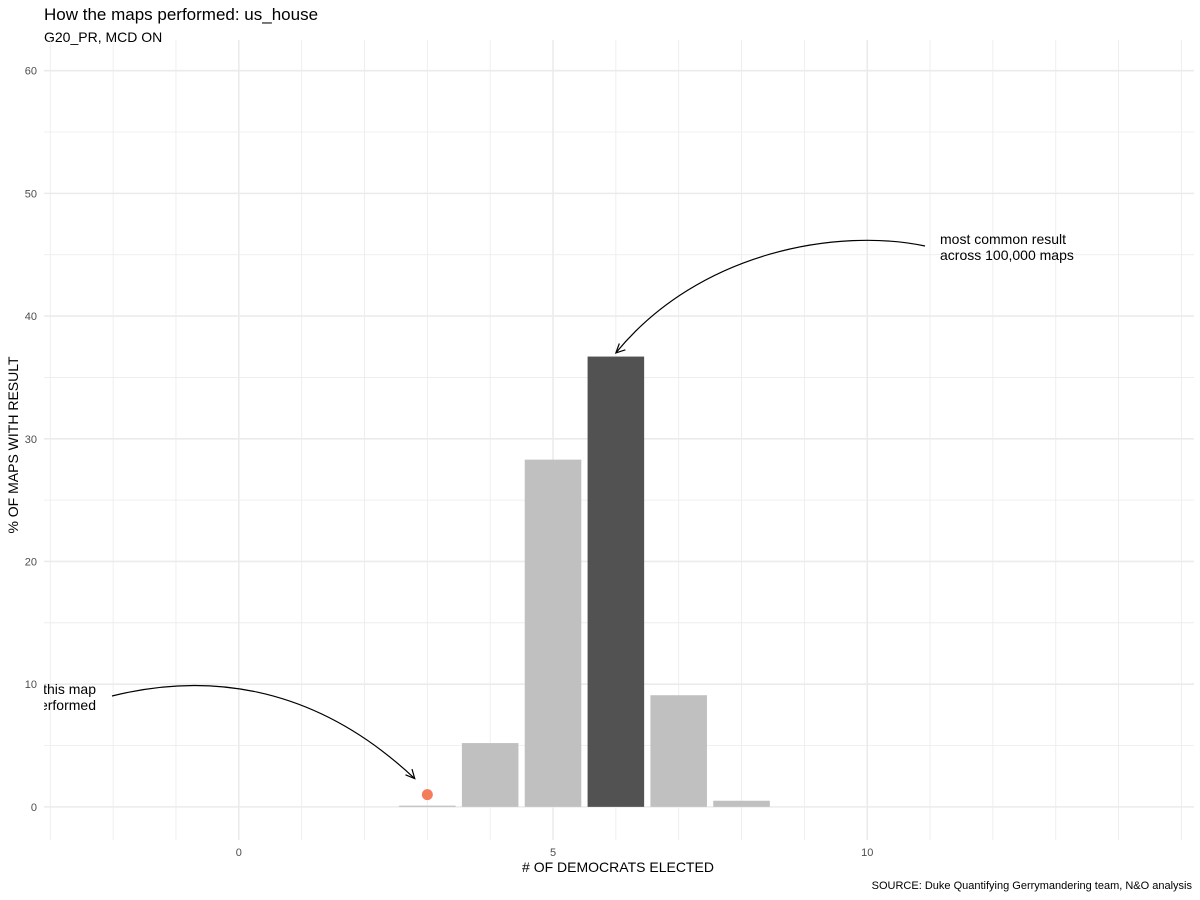  What do you see at coordinates (103, 37) in the screenshot?
I see `chart-subtitle: G20_PR, MCD ON` at bounding box center [103, 37].